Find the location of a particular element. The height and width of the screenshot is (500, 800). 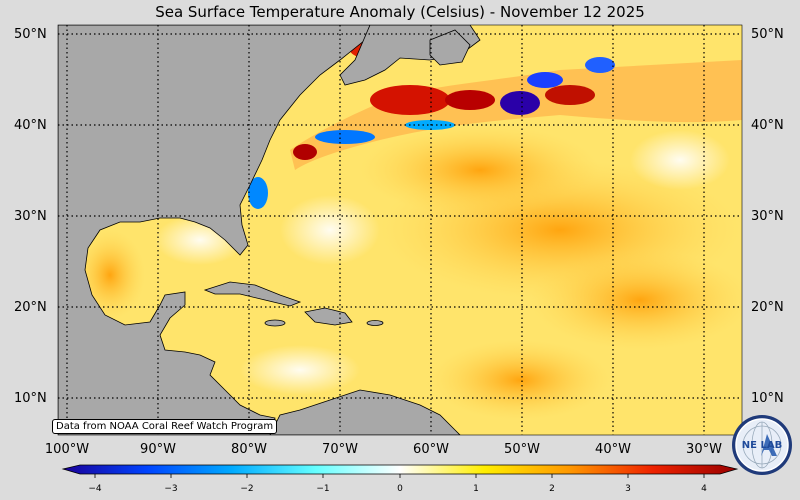

colorbar-tick-label: 4 is located at coordinates (704, 489).